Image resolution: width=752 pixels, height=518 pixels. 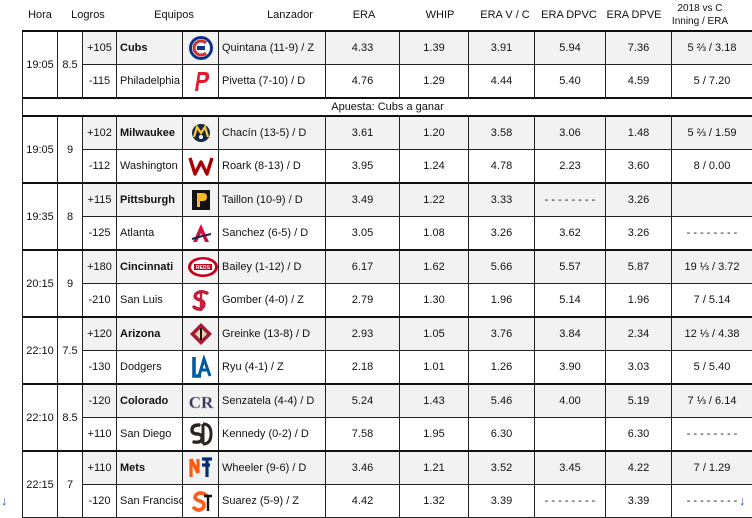 I want to click on era-dpve: 3.26, so click(x=639, y=234).